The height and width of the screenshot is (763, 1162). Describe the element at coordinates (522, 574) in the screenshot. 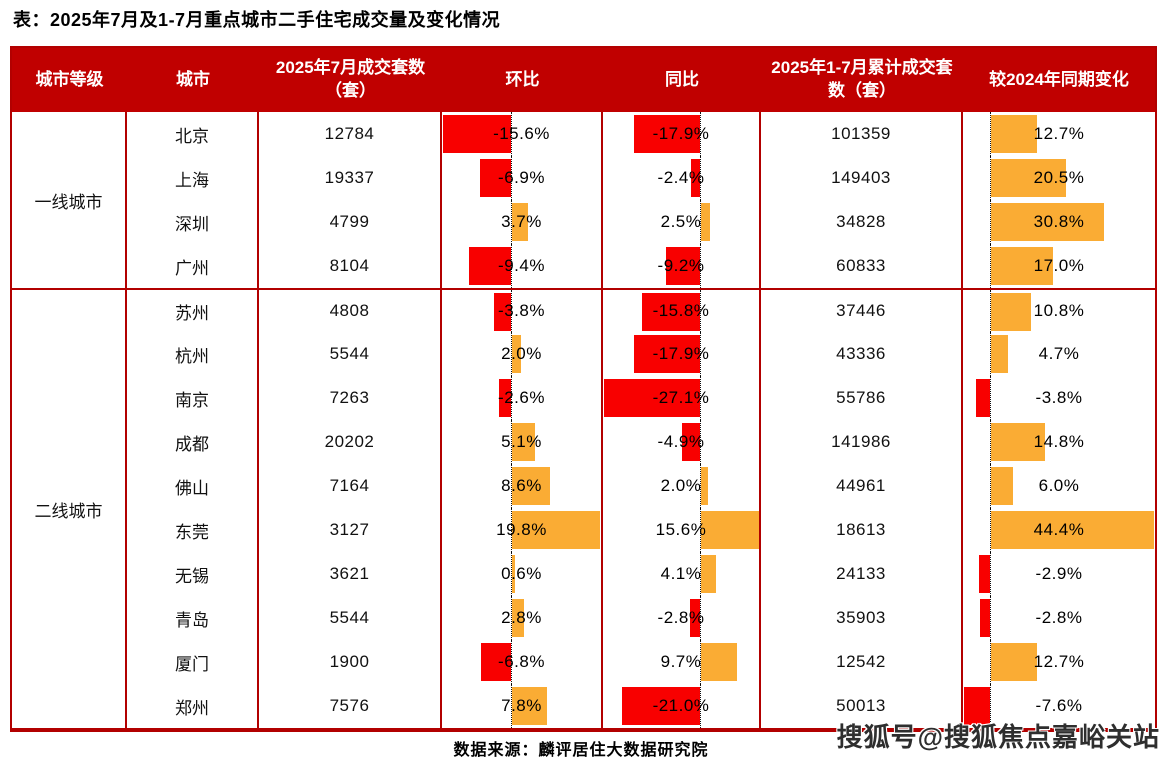

I see `mom-bar-cell: 0.6%` at that location.